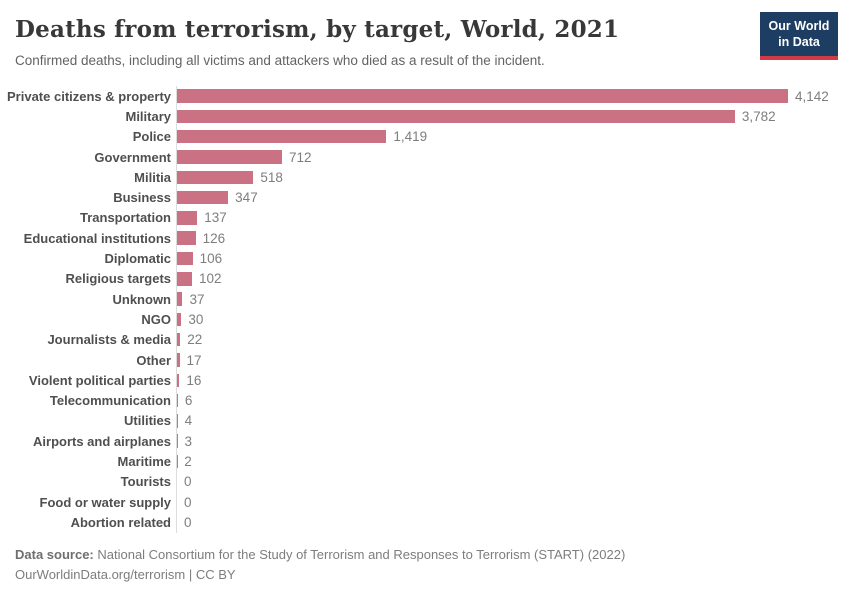 This screenshot has height=600, width=850. I want to click on category-label: Journalists & media, so click(109, 340).